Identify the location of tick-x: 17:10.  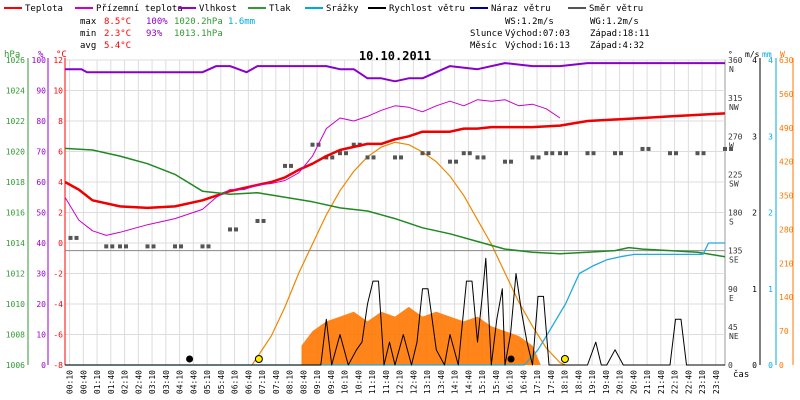
(537, 382).